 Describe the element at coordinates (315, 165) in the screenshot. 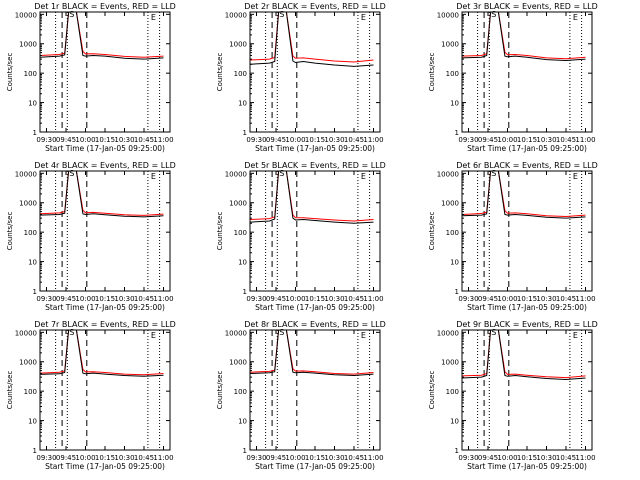

I see `panel-title: Det 5r BLACK = Events, RED = LLD` at that location.